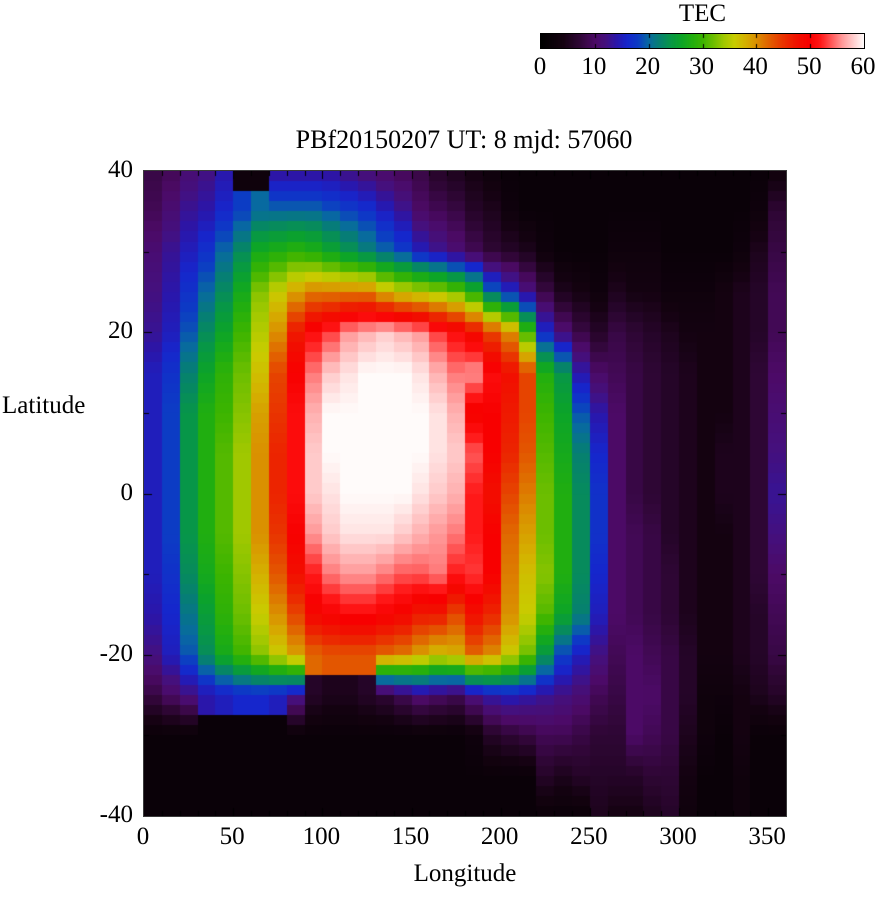  I want to click on y-tick-label: -40, so click(116, 814).